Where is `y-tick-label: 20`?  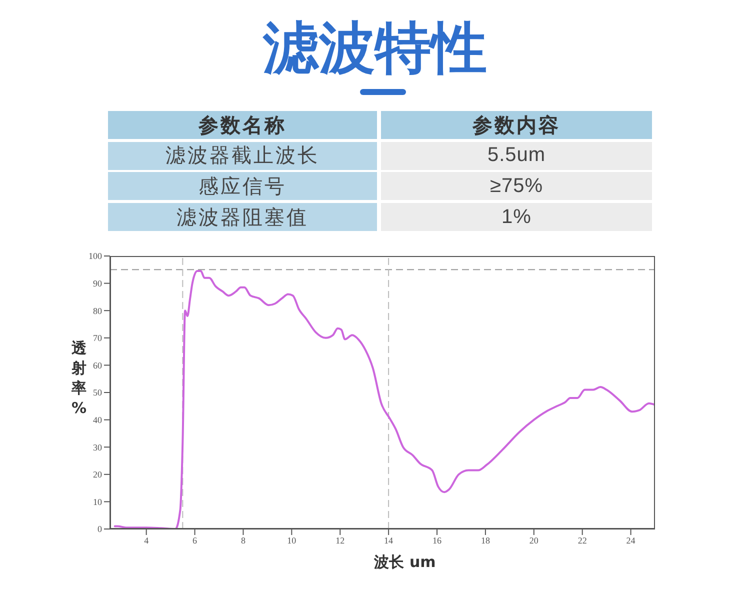
y-tick-label: 20 is located at coordinates (97, 475).